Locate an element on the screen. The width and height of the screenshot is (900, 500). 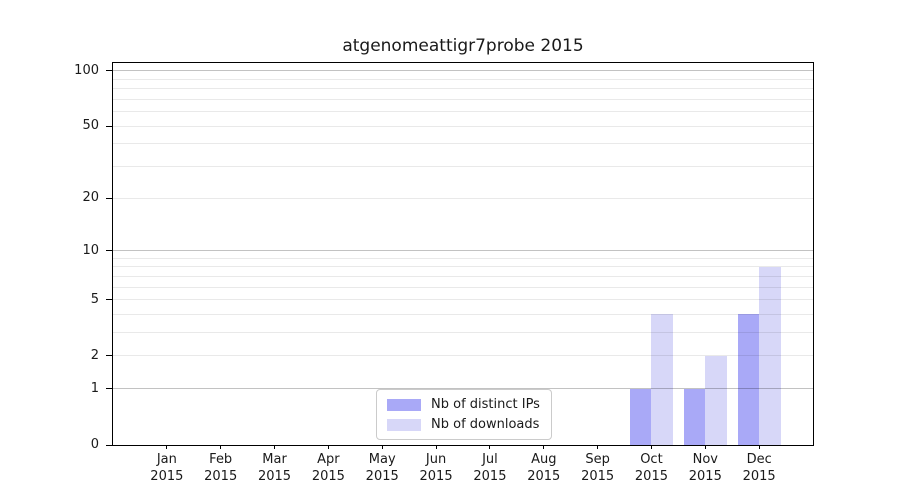
x-tick-month: Jul is located at coordinates (490, 459).